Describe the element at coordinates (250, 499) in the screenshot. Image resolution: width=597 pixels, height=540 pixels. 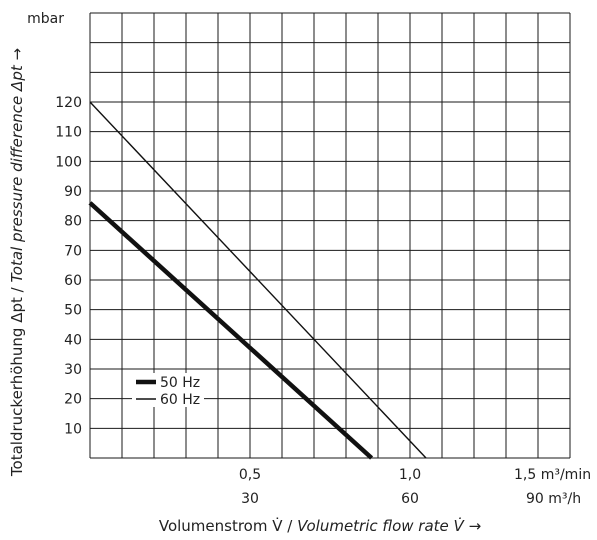
I see `x-tick-label-secondary: 30` at that location.